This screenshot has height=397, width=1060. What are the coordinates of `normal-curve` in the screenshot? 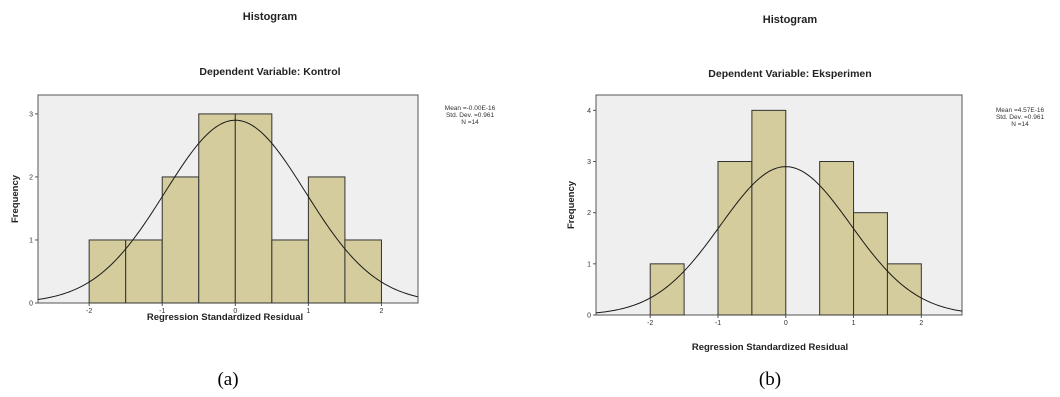 It's located at (779, 240).